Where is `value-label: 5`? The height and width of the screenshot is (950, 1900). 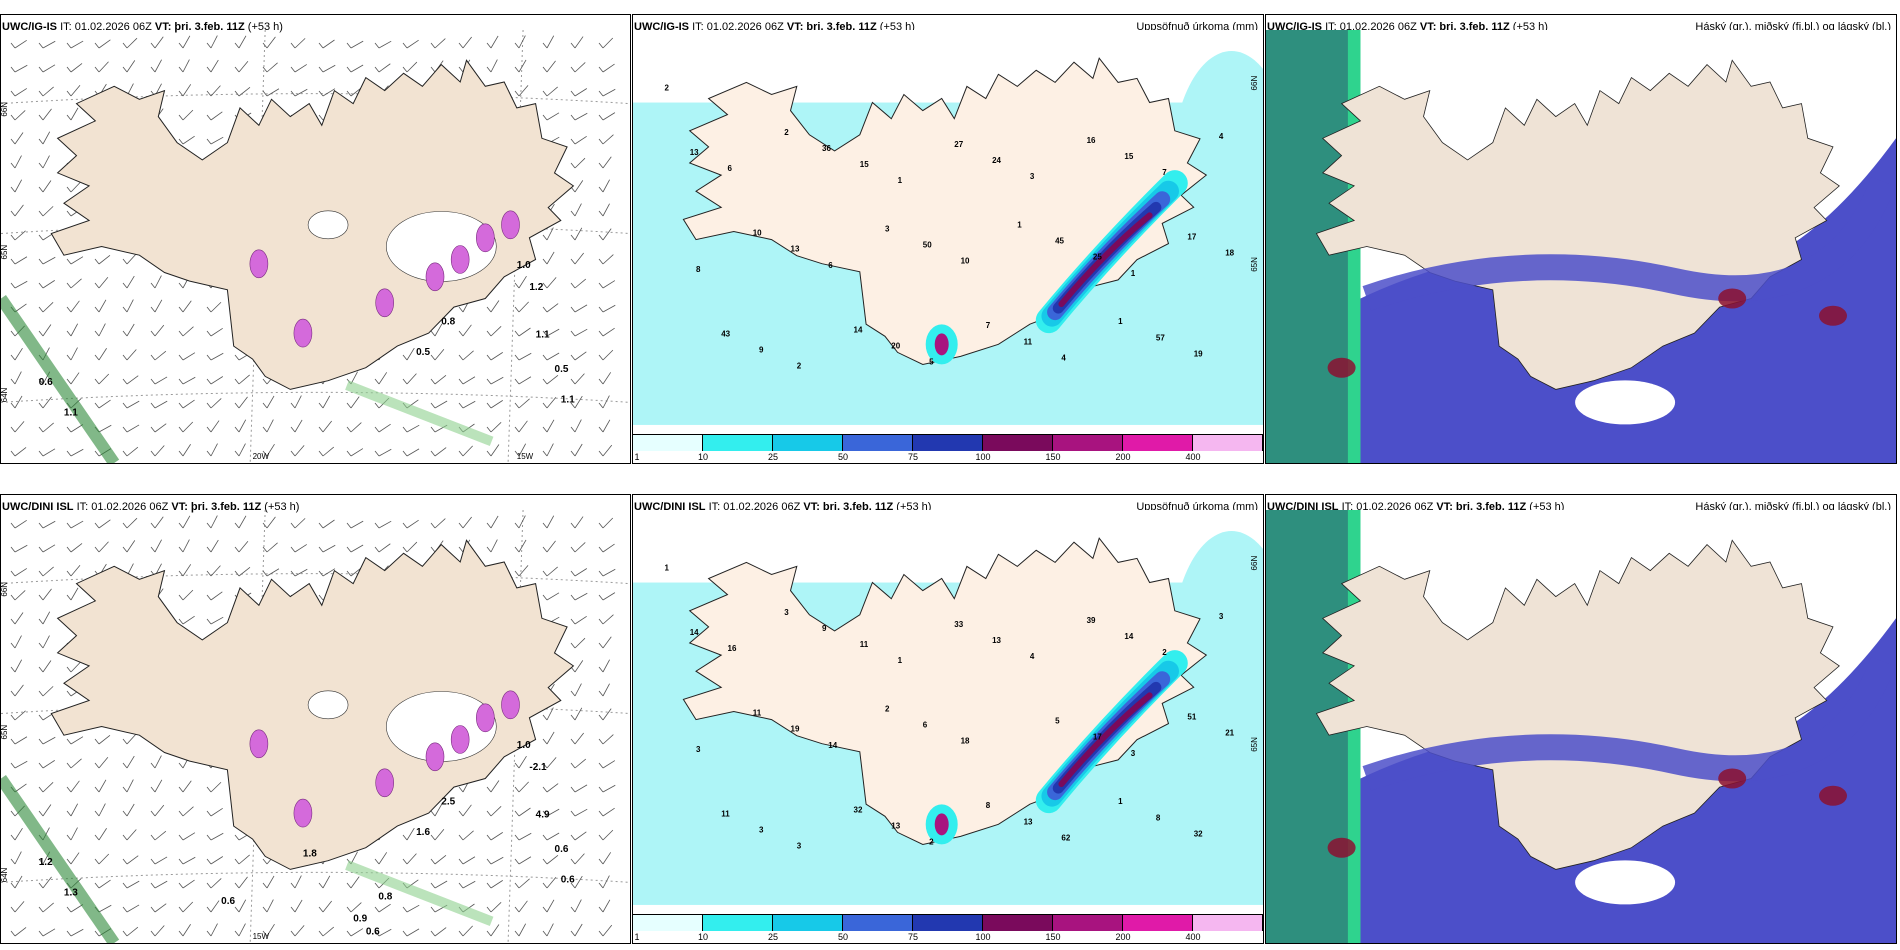
value-label: 5 is located at coordinates (931, 361).